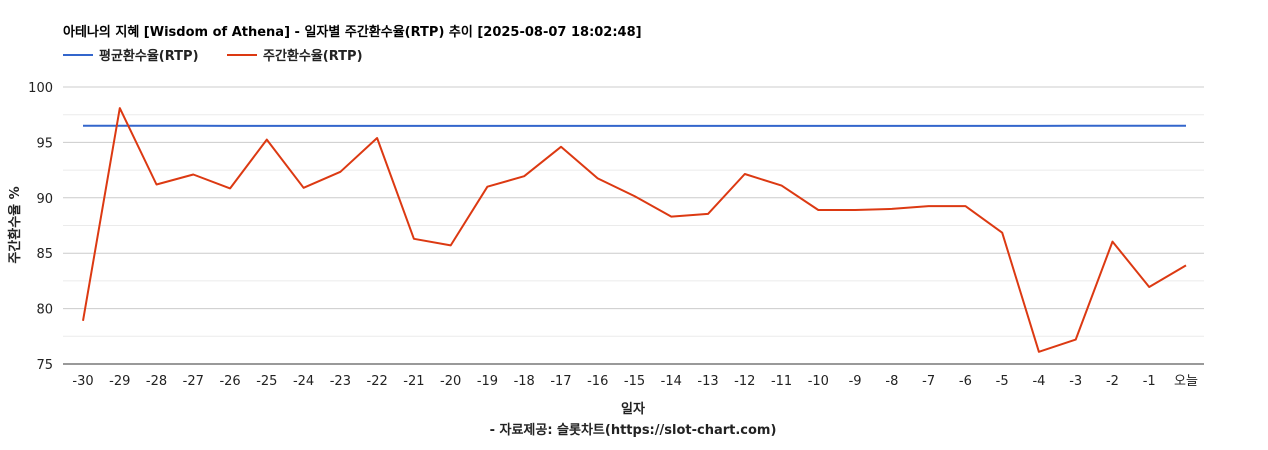 This screenshot has height=450, width=1268. I want to click on x-tick-label: -21, so click(413, 381).